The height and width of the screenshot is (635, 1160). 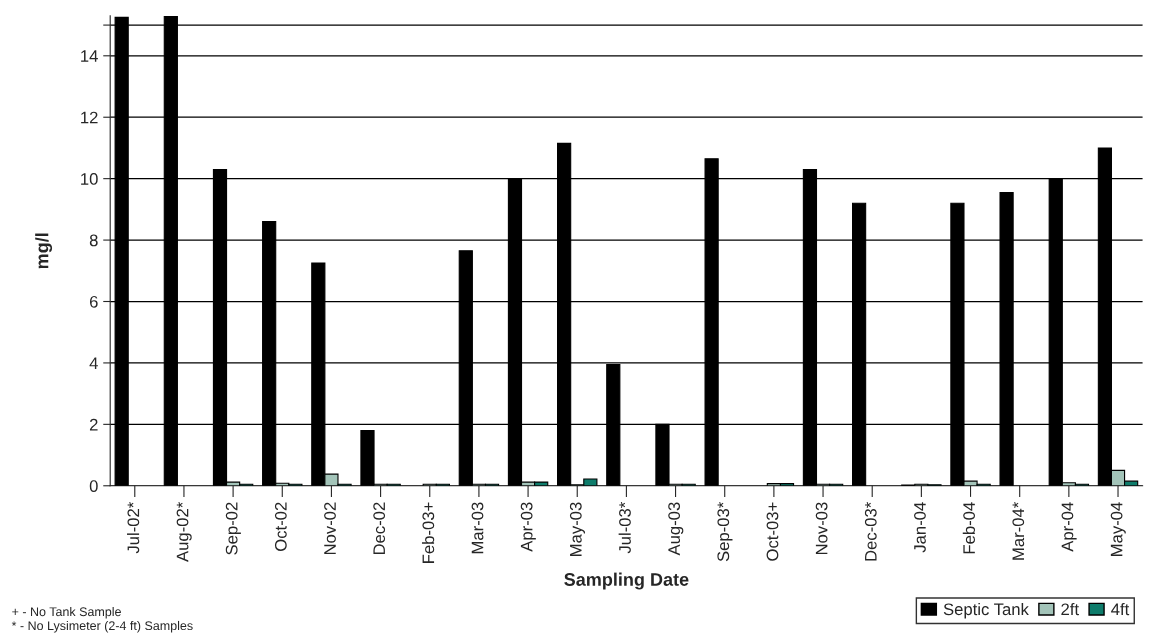 I want to click on legend-label: 4ft, so click(x=1120, y=609).